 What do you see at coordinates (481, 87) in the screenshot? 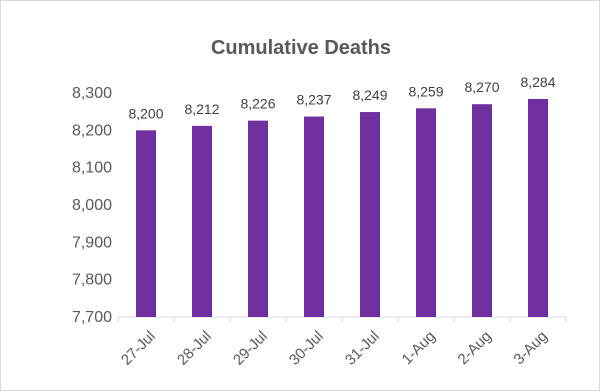
I see `data-label: 8,270` at bounding box center [481, 87].